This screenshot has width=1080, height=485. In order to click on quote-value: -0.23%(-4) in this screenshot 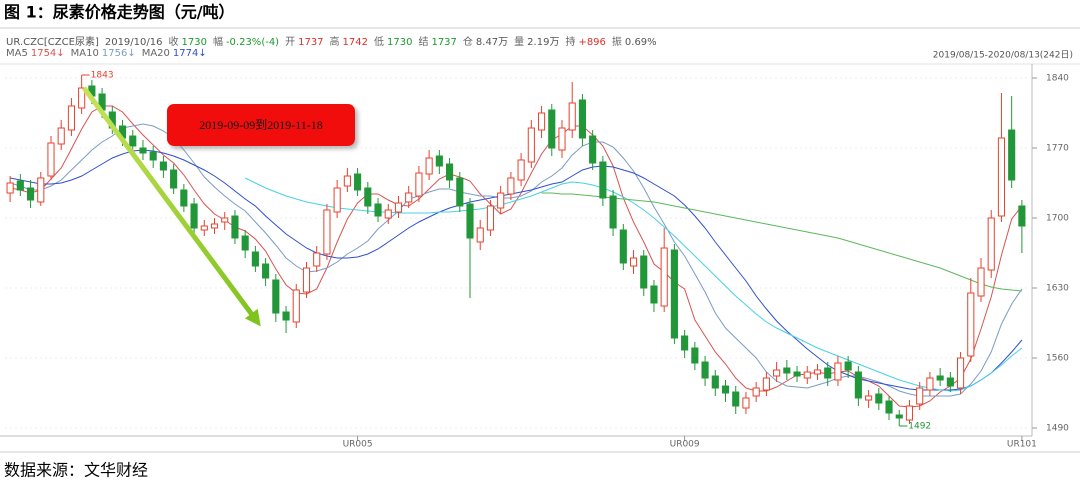, I will do `click(252, 42)`.